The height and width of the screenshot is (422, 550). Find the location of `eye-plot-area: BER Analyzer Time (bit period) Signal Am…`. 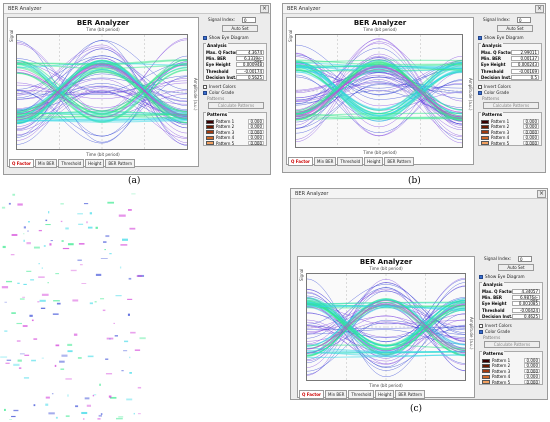

eye-plot-area: BER Analyzer Time (bit period) Signal Am… is located at coordinates (380, 91).